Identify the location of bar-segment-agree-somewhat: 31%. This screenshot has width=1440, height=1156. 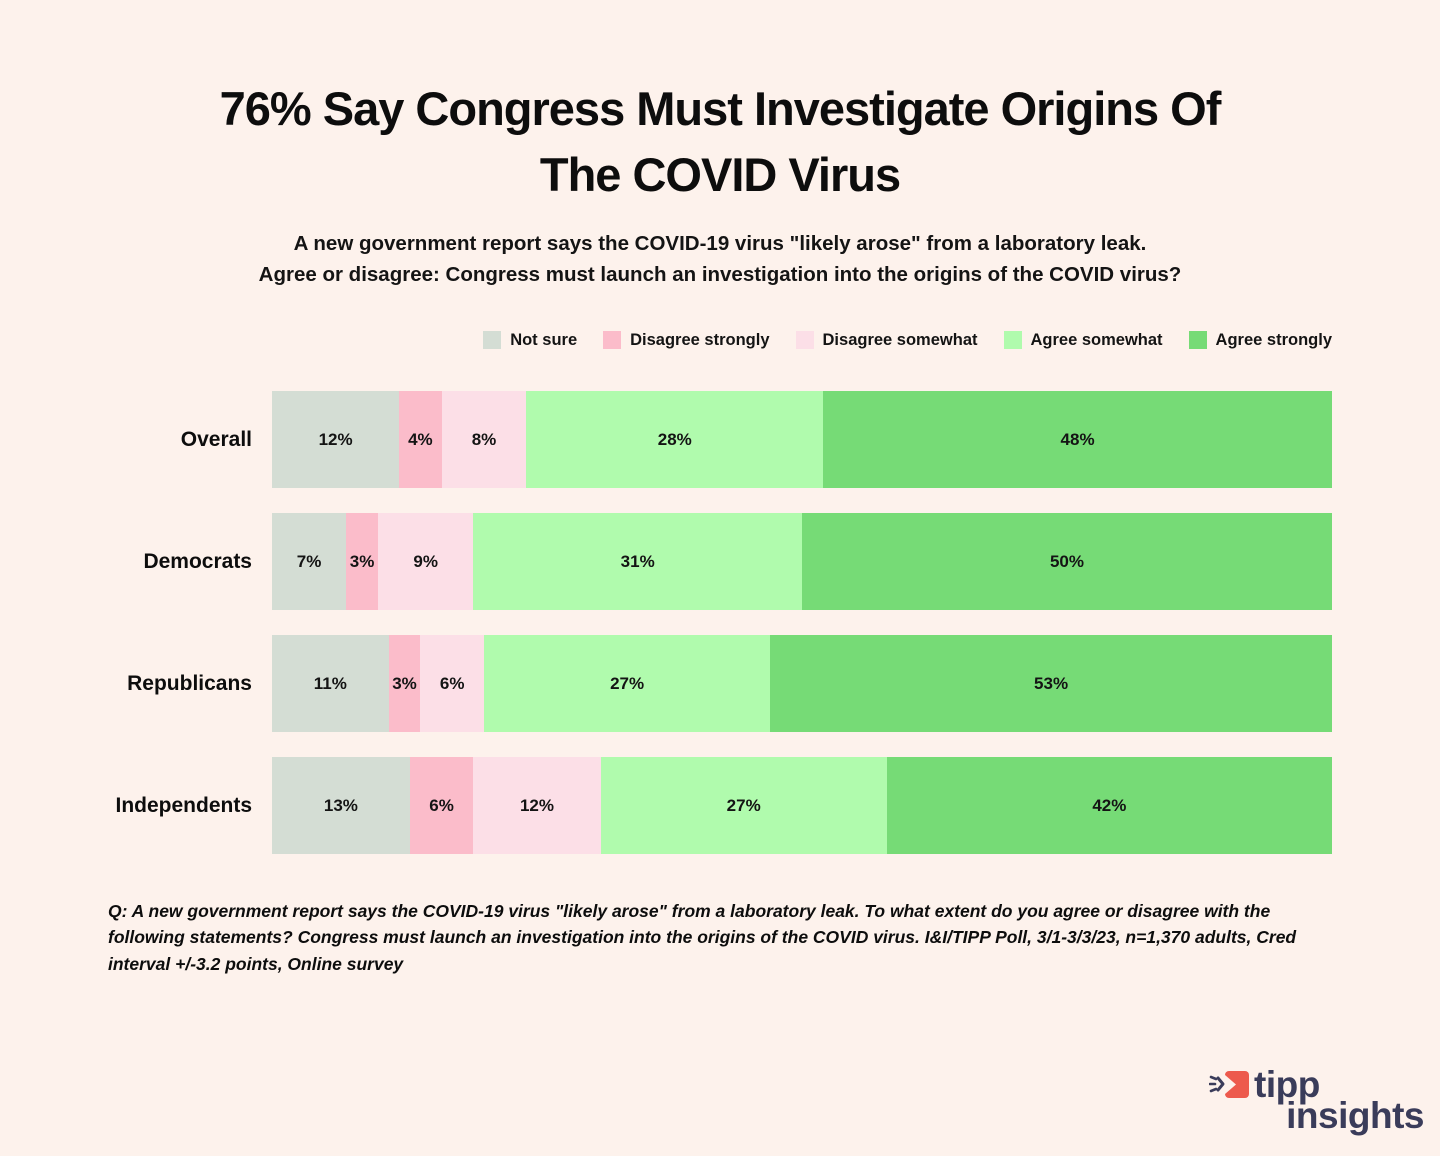
(637, 562).